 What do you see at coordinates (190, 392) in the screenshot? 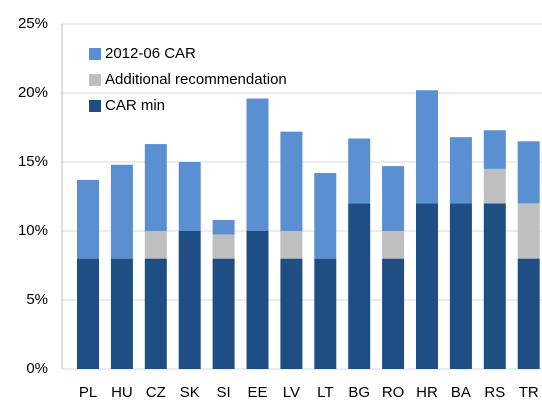
I see `x-tick-label: SK` at bounding box center [190, 392].